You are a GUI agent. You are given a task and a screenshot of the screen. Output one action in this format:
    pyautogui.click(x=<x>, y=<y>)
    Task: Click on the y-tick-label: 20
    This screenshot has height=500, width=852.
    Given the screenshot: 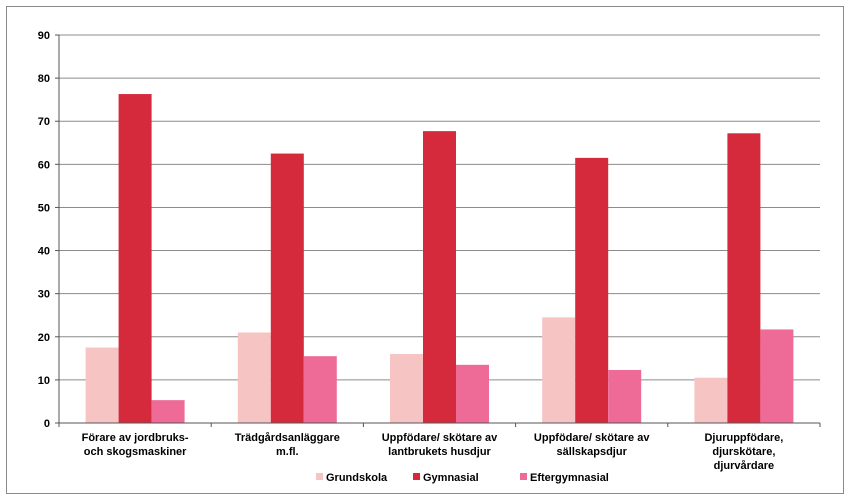 What is the action you would take?
    pyautogui.click(x=44, y=338)
    